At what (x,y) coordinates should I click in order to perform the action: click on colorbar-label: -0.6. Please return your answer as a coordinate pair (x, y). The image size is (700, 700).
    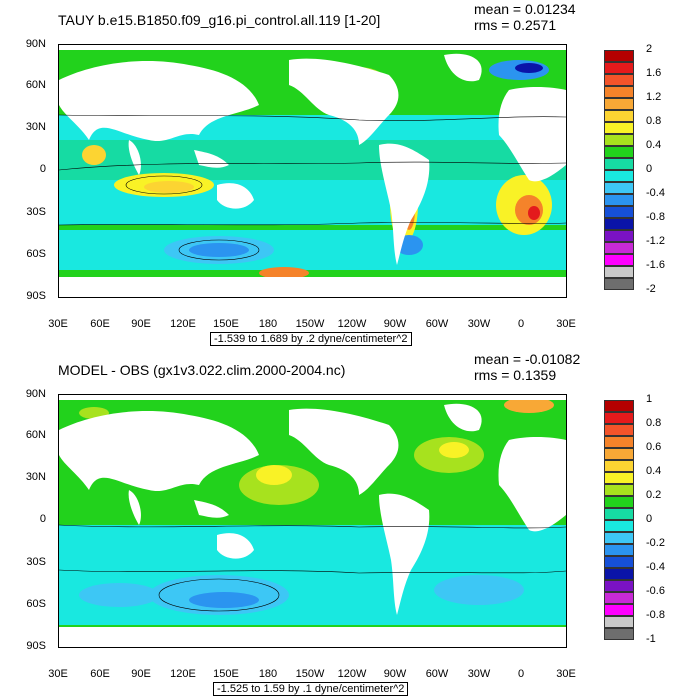
    Looking at the image, I should click on (655, 591).